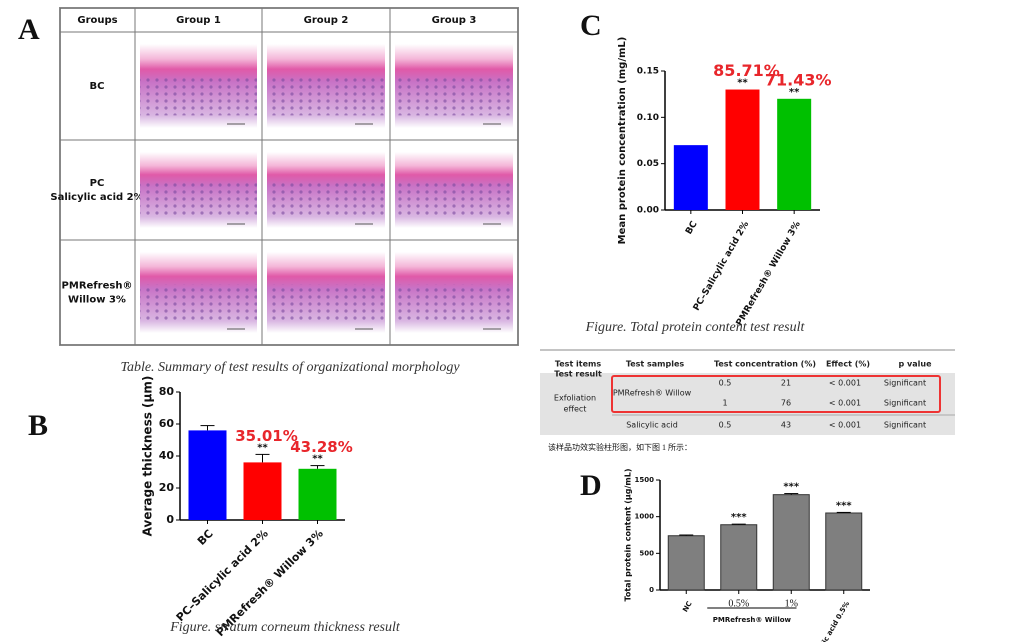  I want to click on table-body, so click(747, 404).